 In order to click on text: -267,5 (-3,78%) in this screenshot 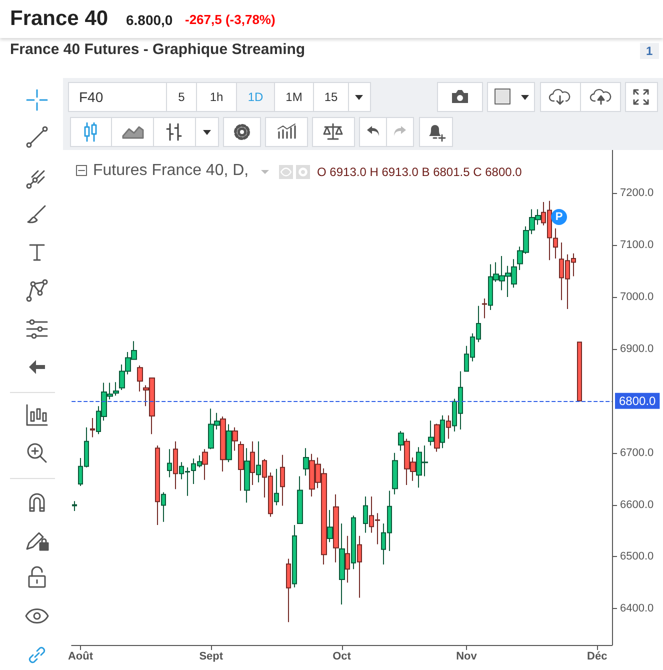, I will do `click(230, 19)`.